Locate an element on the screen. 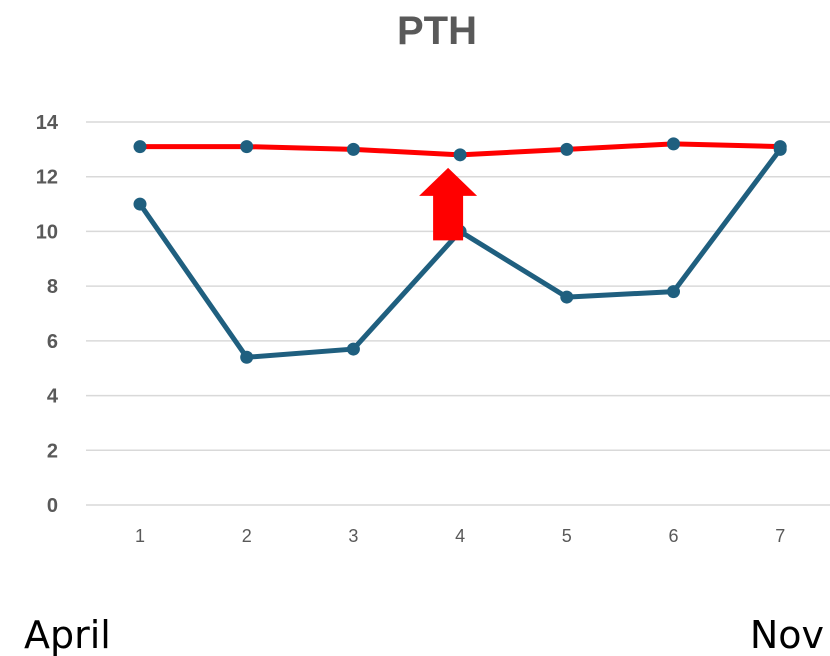 This screenshot has width=830, height=656. x-tick-label-6: 6 is located at coordinates (673, 536).